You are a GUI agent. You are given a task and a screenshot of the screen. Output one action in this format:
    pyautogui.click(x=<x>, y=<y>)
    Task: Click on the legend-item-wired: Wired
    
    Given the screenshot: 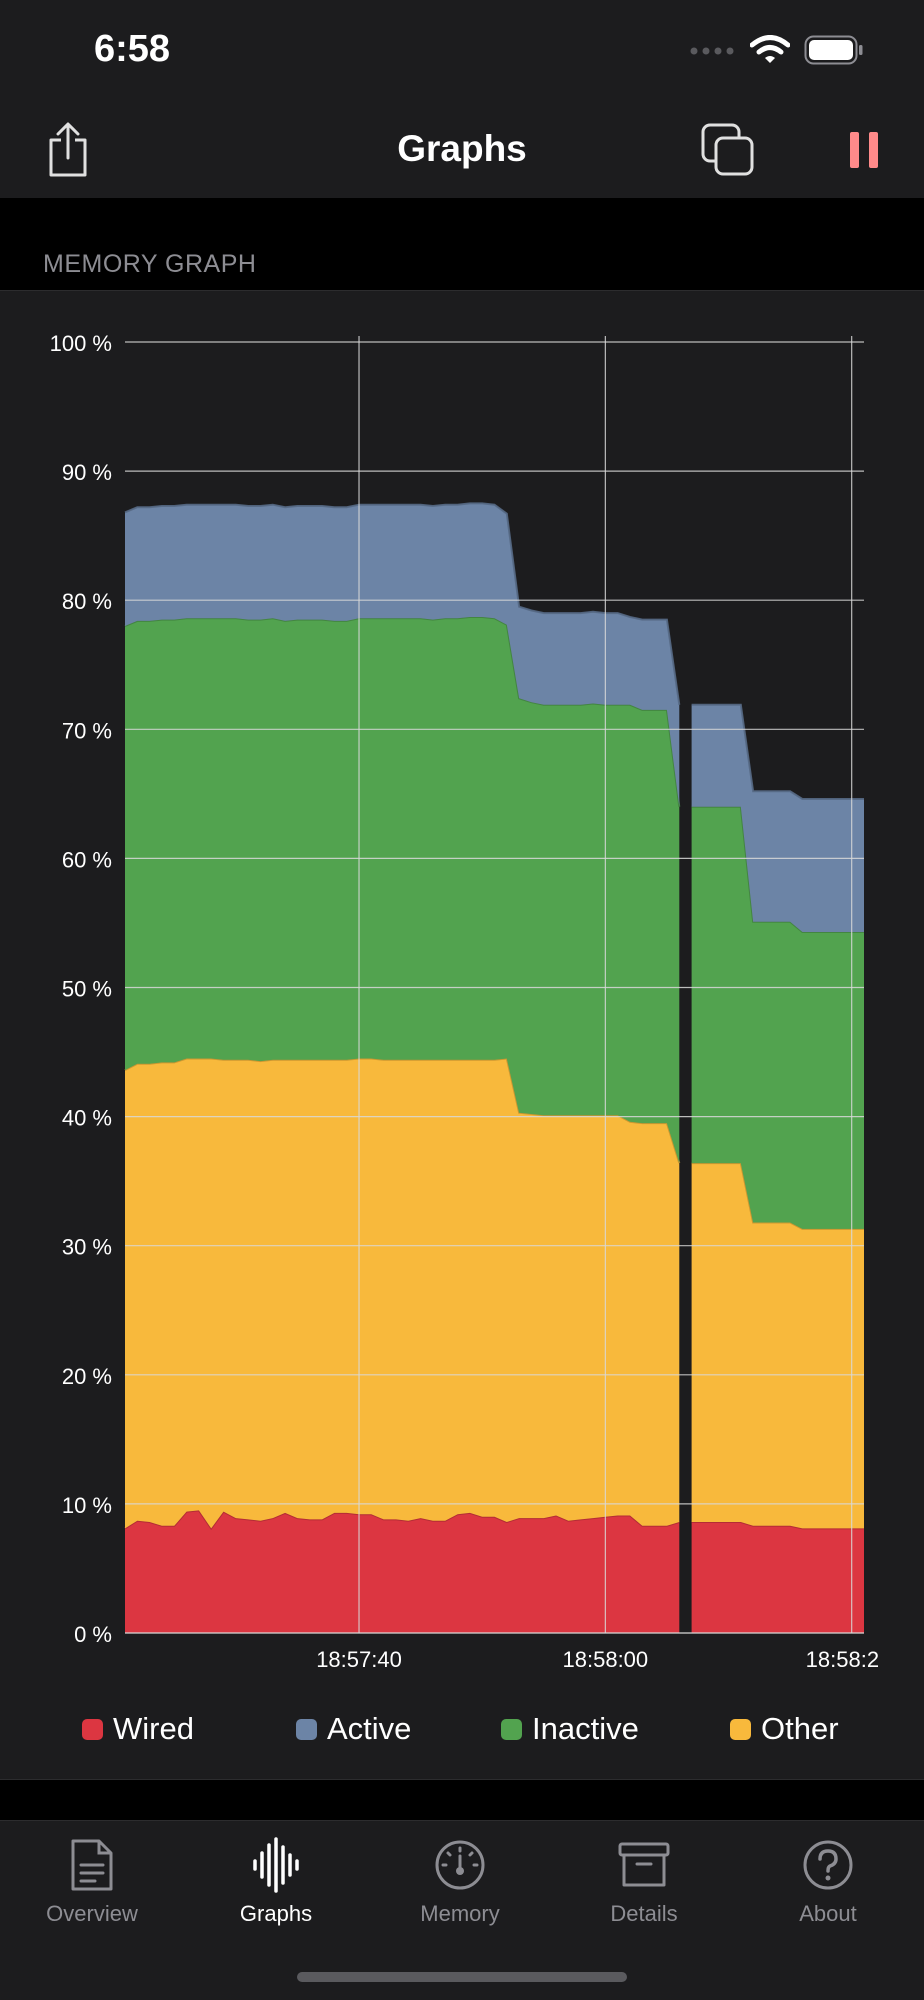 What is the action you would take?
    pyautogui.click(x=138, y=1729)
    